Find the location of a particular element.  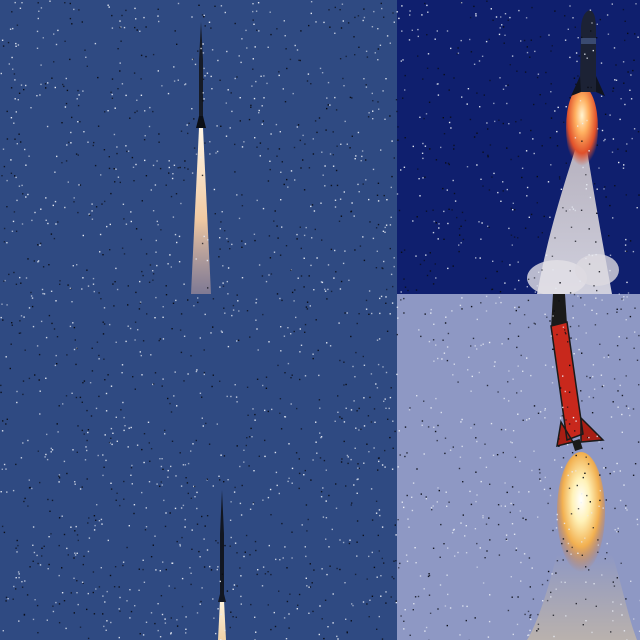

smoke-plume is located at coordinates (582, 597).